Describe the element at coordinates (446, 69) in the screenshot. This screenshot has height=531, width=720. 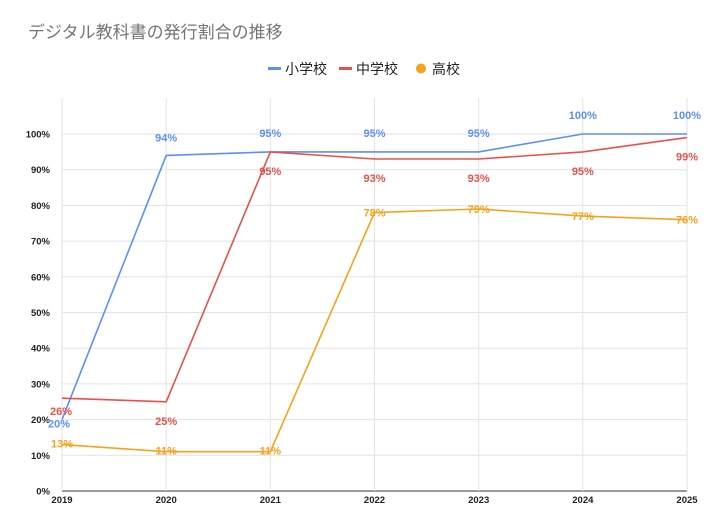
I see `legend-label-3: 高校` at that location.